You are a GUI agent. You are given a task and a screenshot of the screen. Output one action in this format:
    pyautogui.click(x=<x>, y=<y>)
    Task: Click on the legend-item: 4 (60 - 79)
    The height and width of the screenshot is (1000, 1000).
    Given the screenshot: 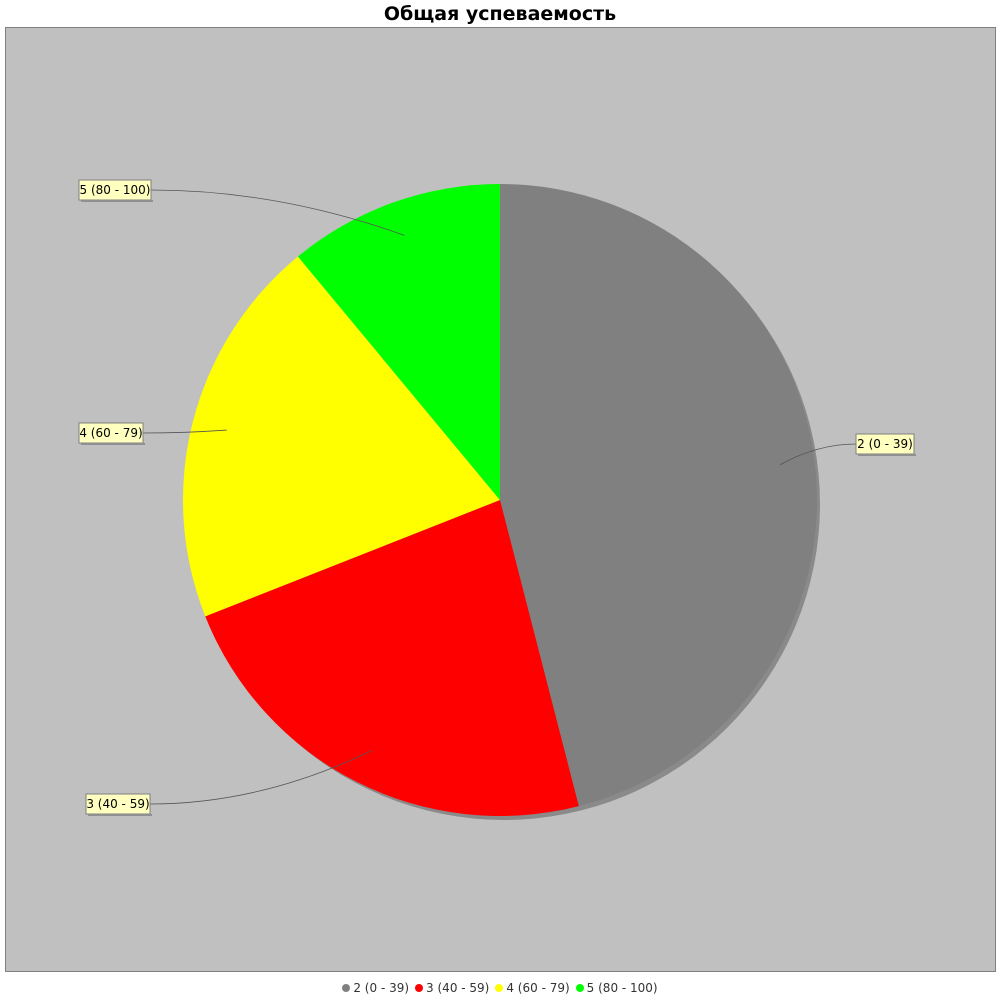 What is the action you would take?
    pyautogui.click(x=532, y=988)
    